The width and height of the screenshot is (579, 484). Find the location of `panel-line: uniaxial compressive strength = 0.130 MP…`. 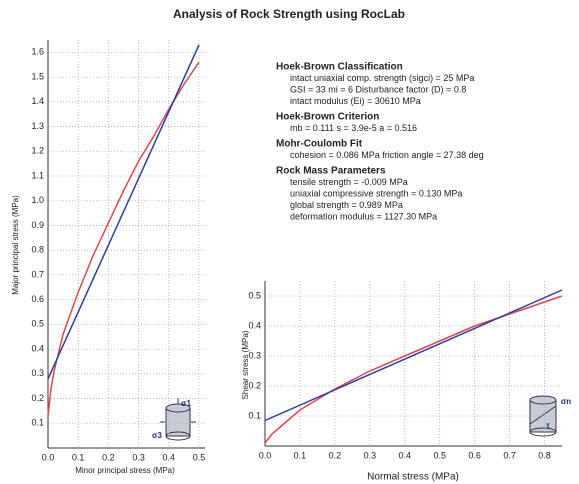

panel-line: uniaxial compressive strength = 0.130 MP… is located at coordinates (376, 193).